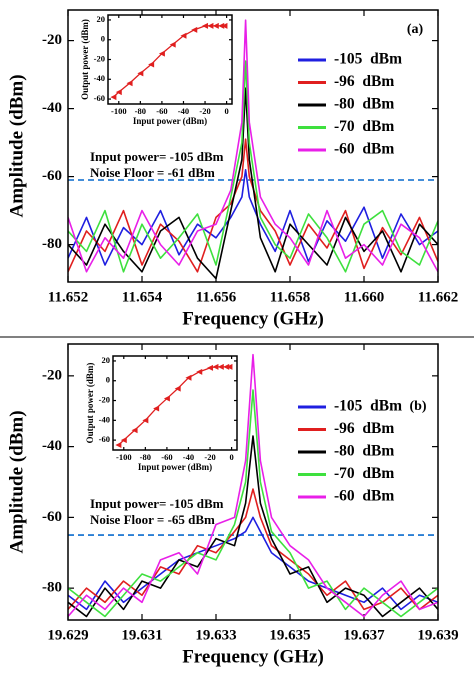  I want to click on annotation: Noise Floor = -65 dBm, so click(152, 519).